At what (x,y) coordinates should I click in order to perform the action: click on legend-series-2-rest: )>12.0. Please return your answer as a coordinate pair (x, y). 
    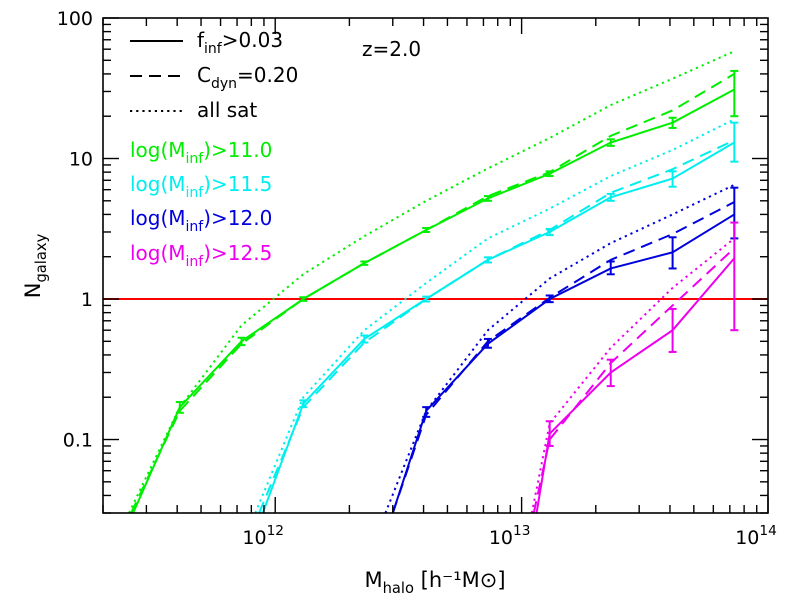
    Looking at the image, I should click on (237, 218).